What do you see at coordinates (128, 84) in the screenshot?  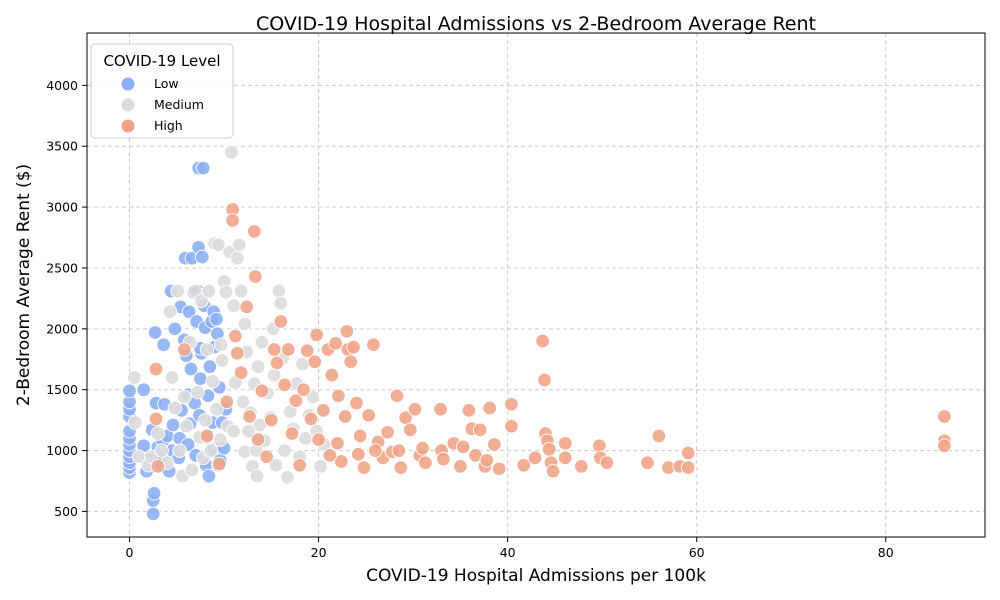 I see `legend-marker-low` at bounding box center [128, 84].